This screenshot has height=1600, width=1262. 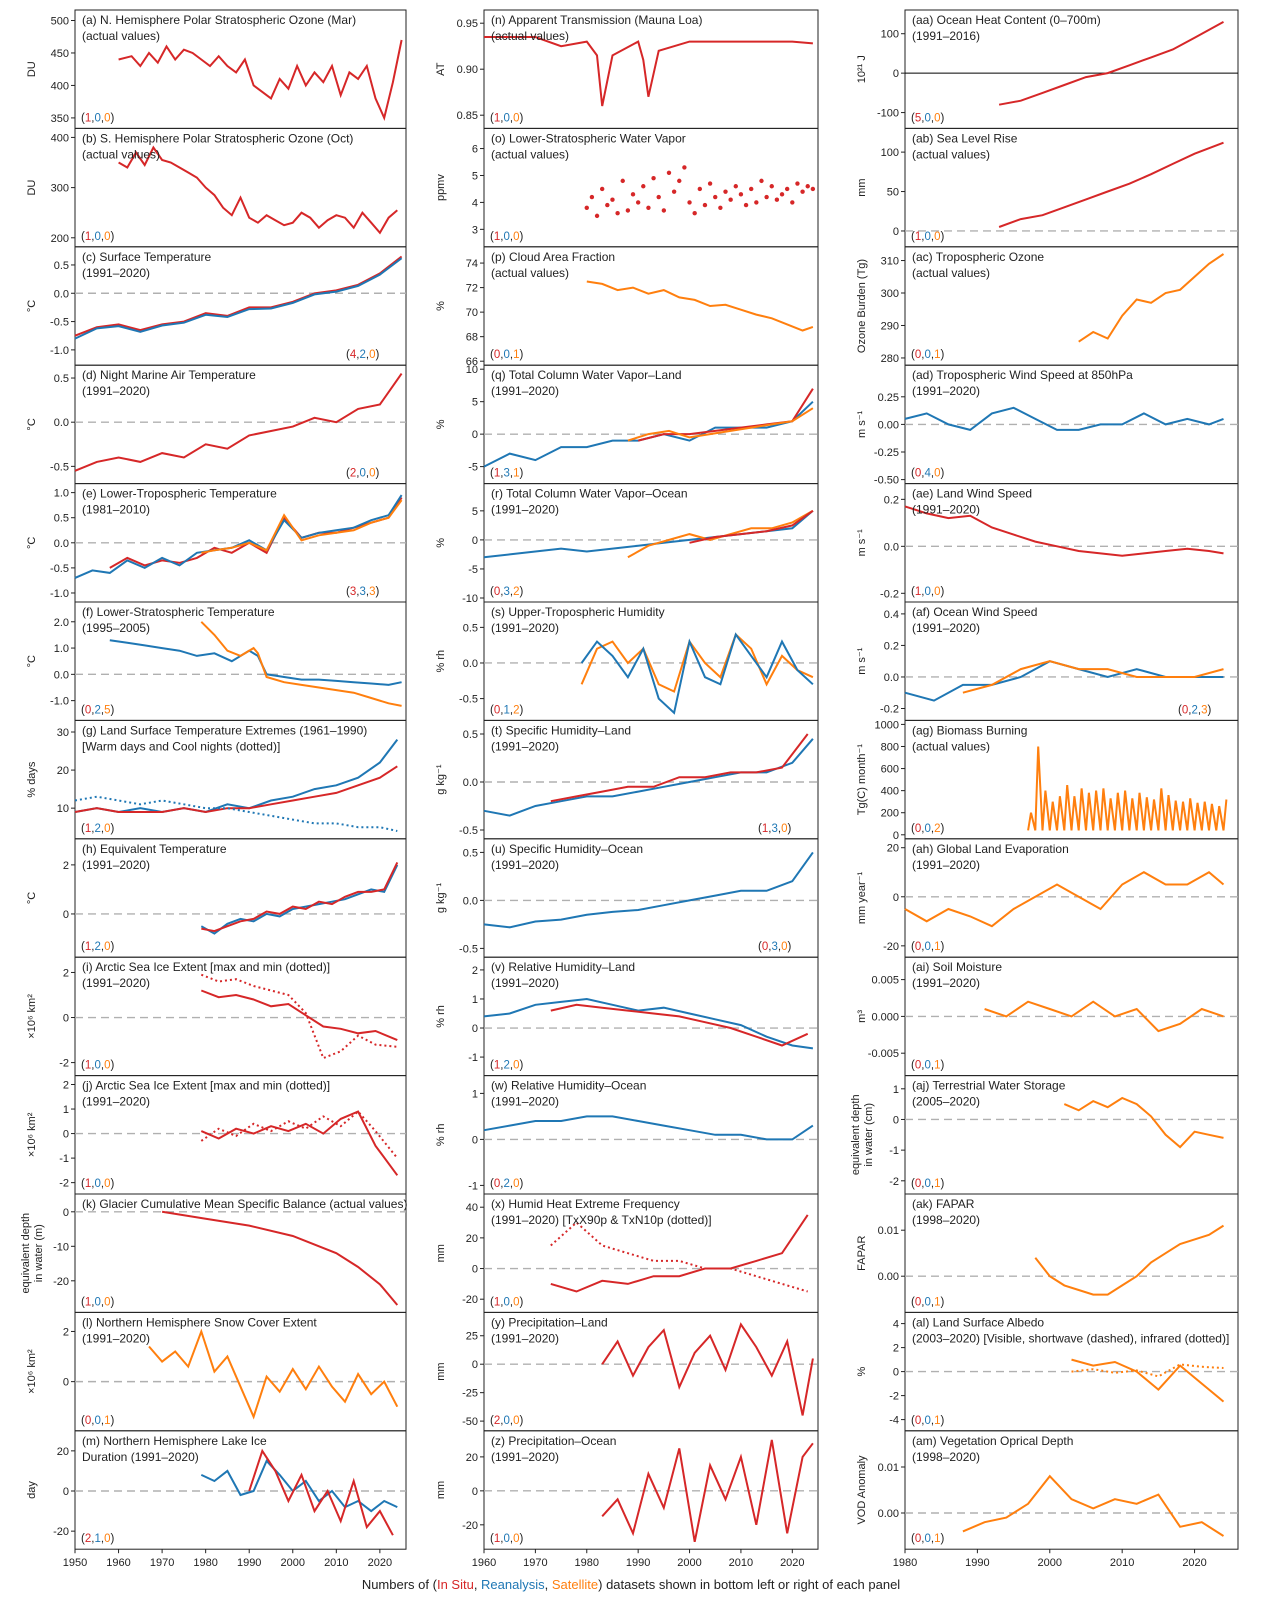 I want to click on y-tick-label: -10, so click(x=470, y=599).